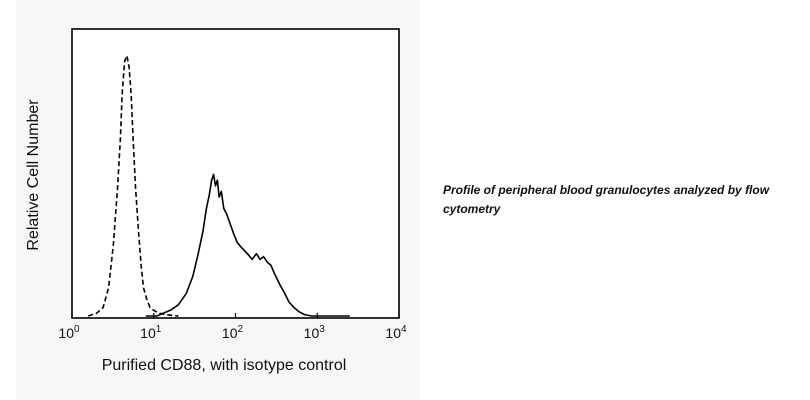  I want to click on x-tick-label: 10², so click(233, 332).